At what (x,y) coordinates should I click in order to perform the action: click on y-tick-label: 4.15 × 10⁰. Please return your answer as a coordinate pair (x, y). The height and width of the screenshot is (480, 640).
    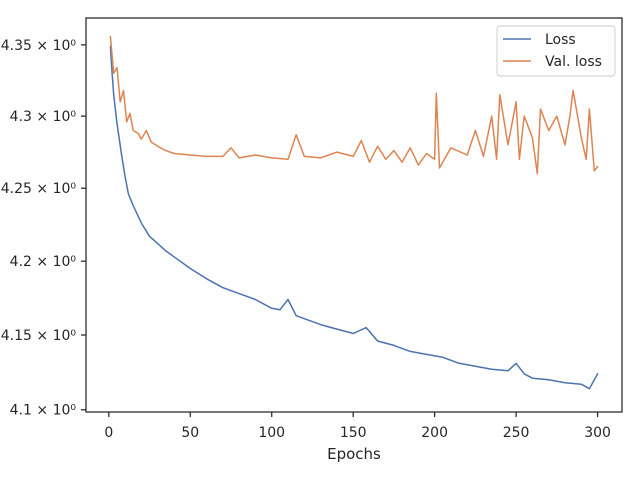
    Looking at the image, I should click on (39, 336).